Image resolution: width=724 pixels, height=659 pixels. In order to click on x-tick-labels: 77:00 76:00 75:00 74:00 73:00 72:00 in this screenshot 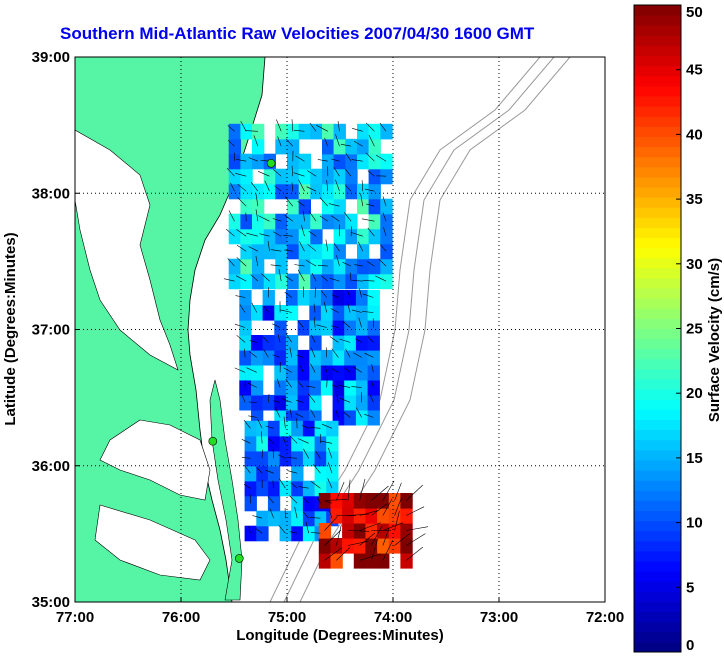, I will do `click(340, 611)`.